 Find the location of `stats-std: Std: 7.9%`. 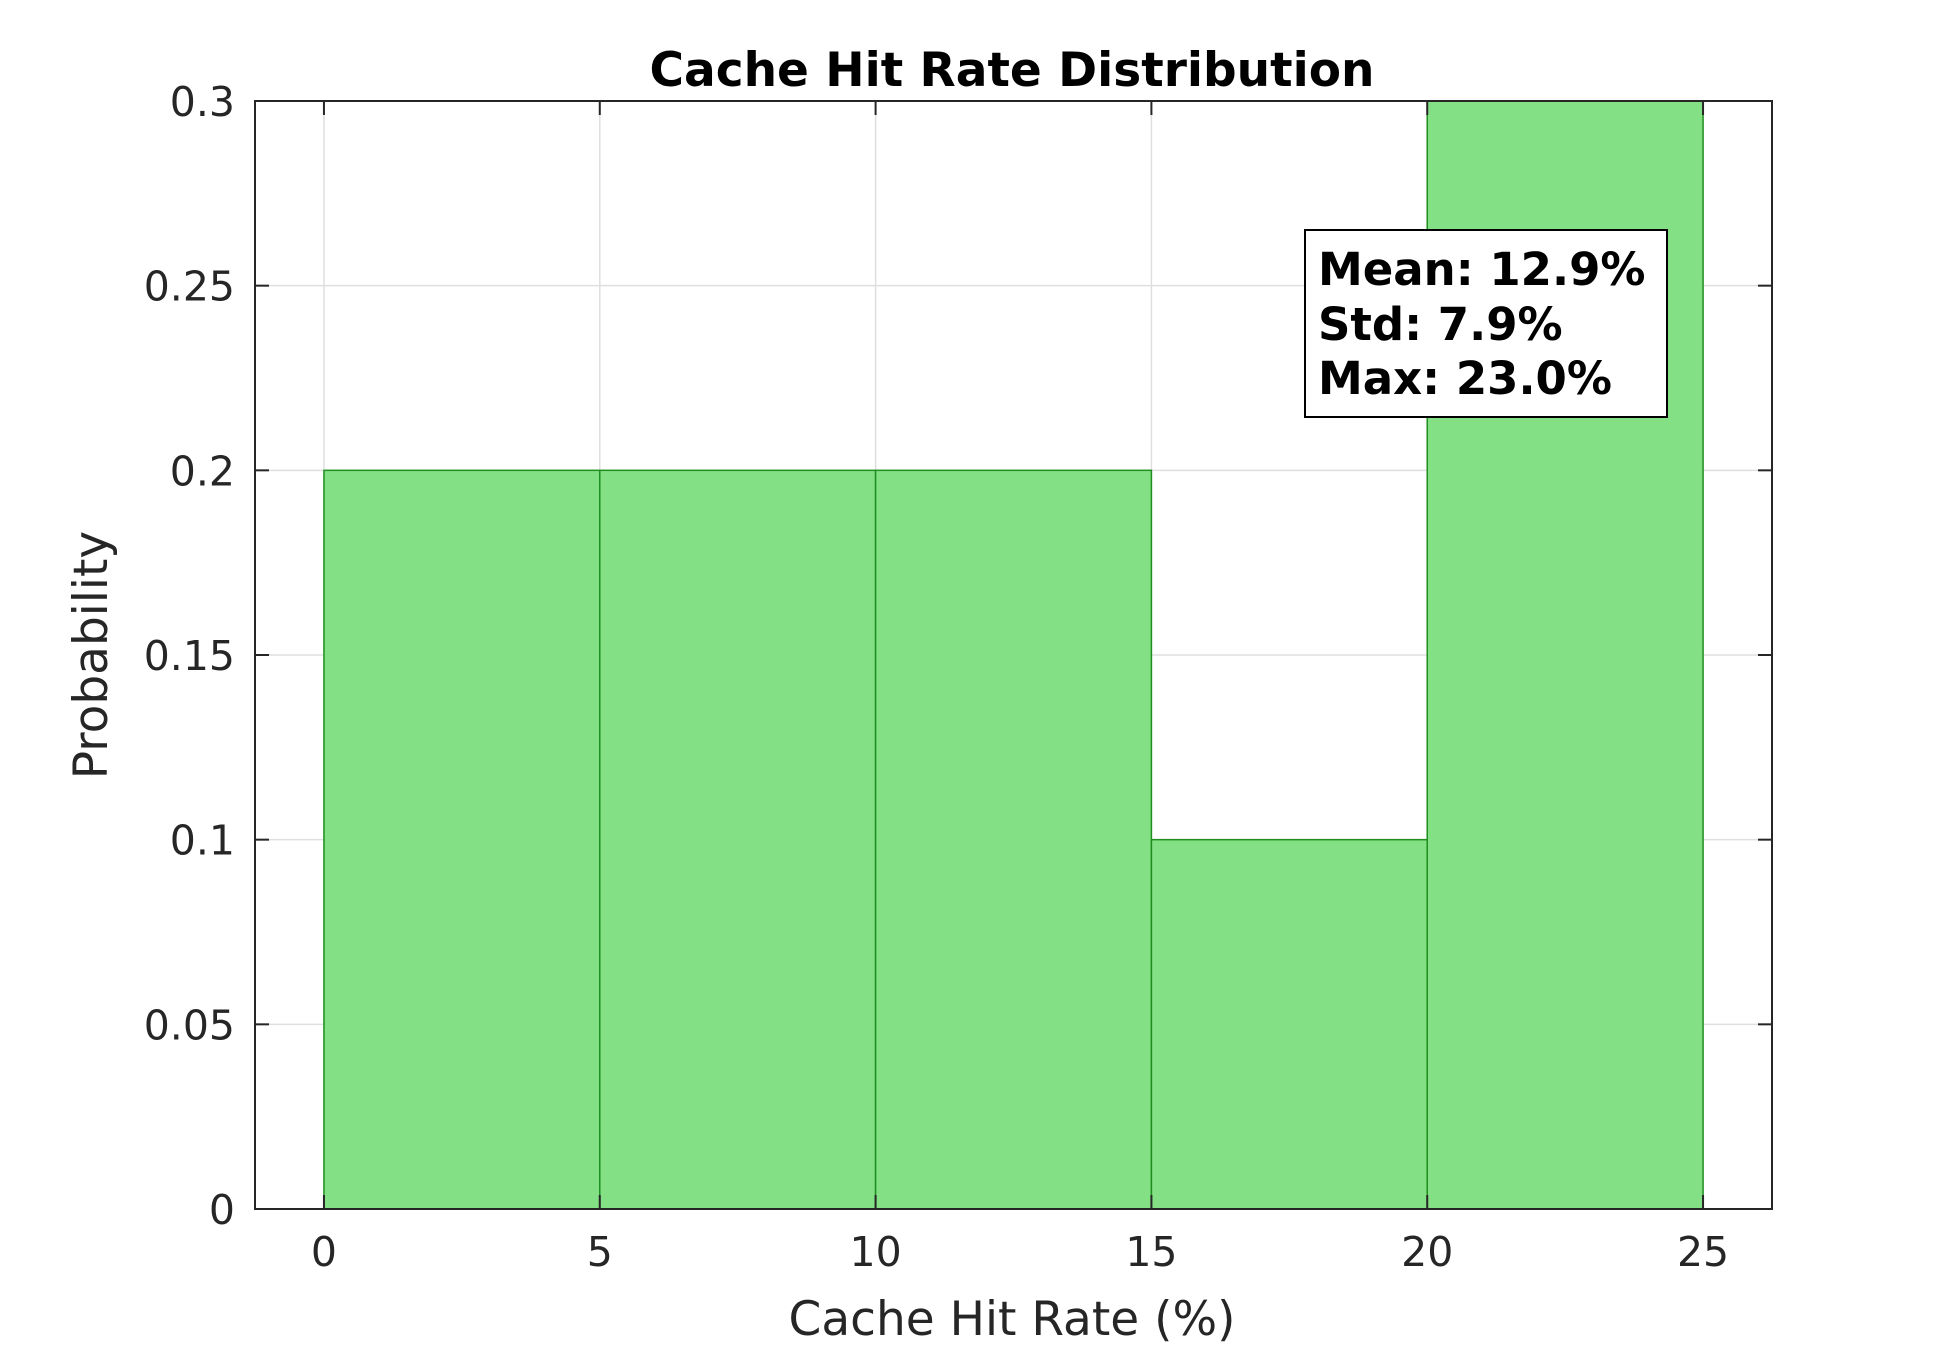

stats-std: Std: 7.9% is located at coordinates (1440, 324).